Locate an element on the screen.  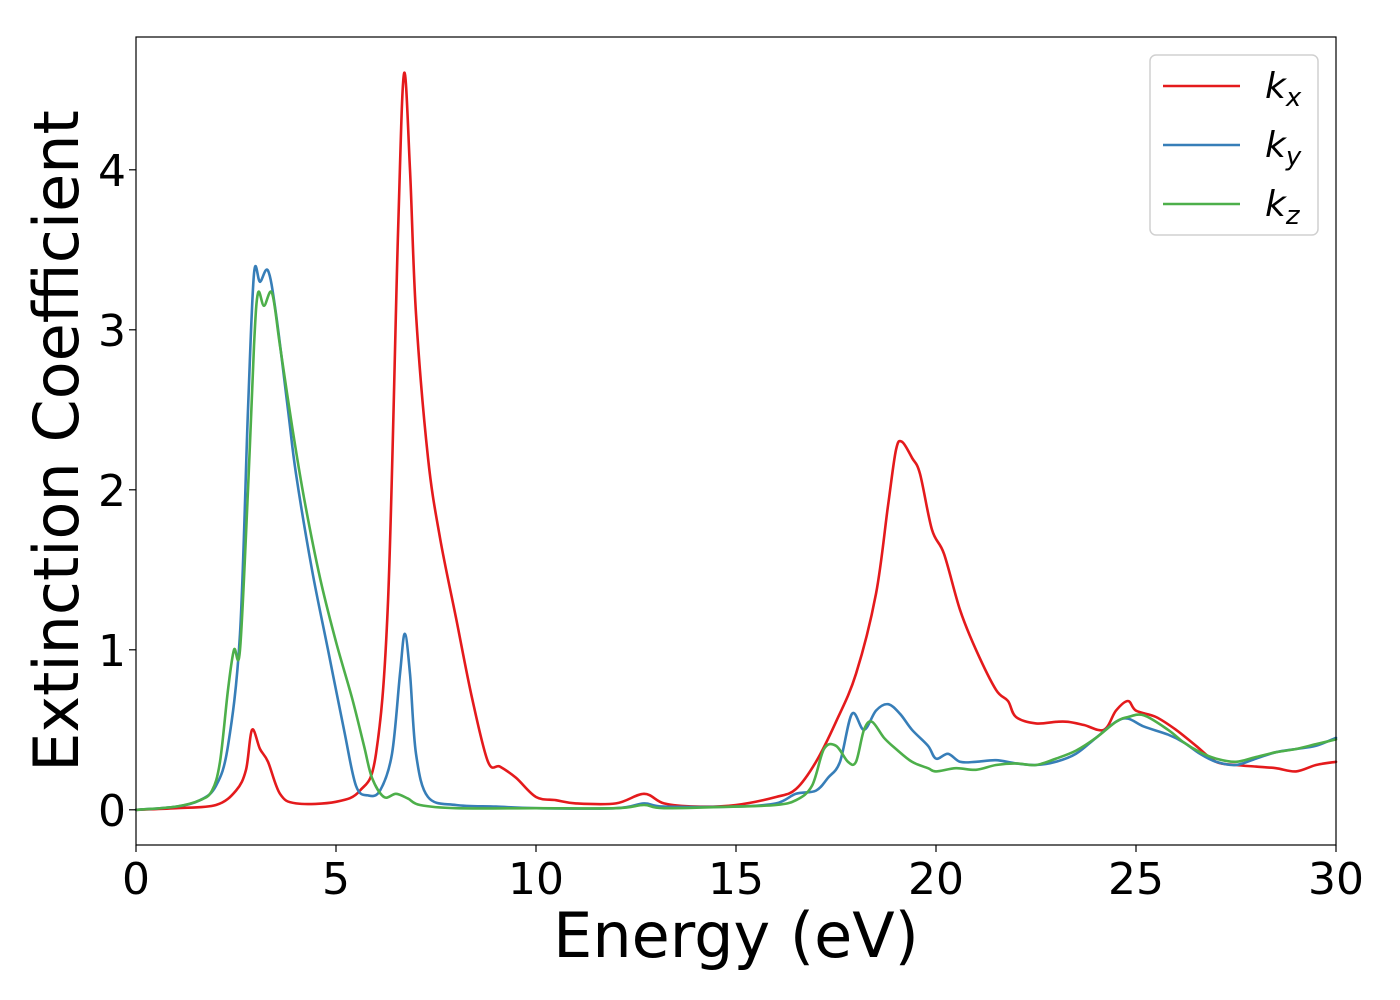
x-tick-label: 25 is located at coordinates (1136, 879).